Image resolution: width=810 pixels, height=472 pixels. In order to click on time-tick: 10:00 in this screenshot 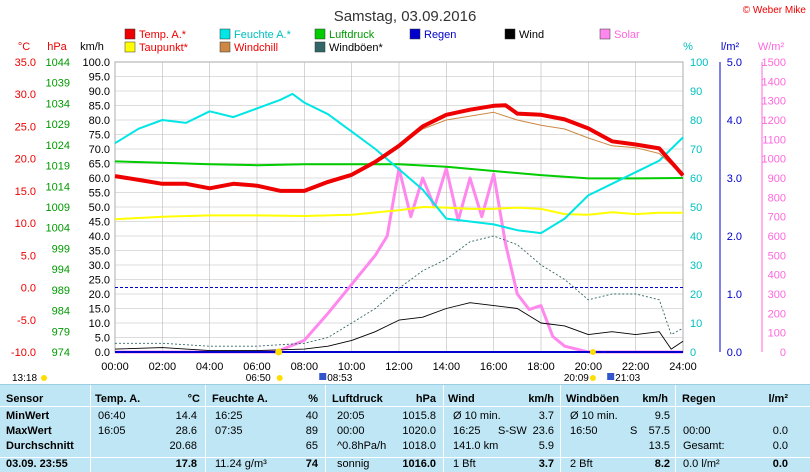, I will do `click(352, 367)`.